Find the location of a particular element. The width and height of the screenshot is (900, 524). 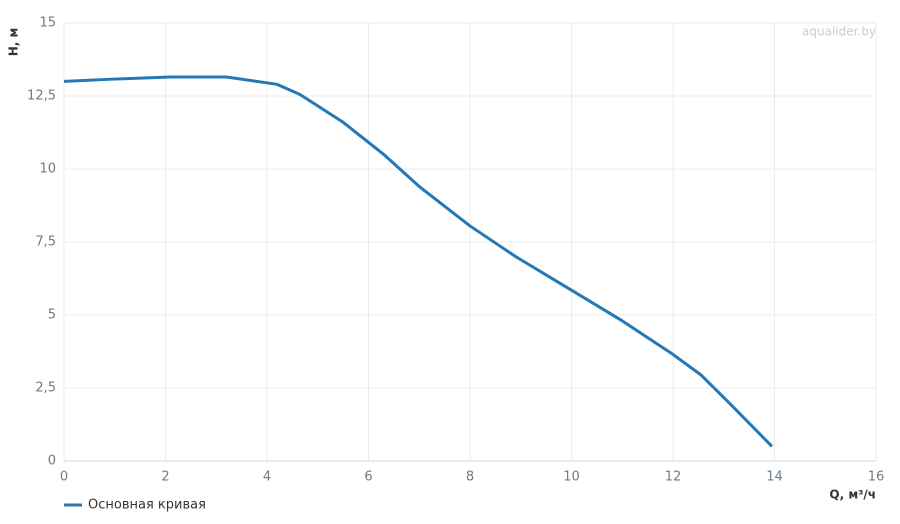

x-tick-label: 2 is located at coordinates (165, 477).